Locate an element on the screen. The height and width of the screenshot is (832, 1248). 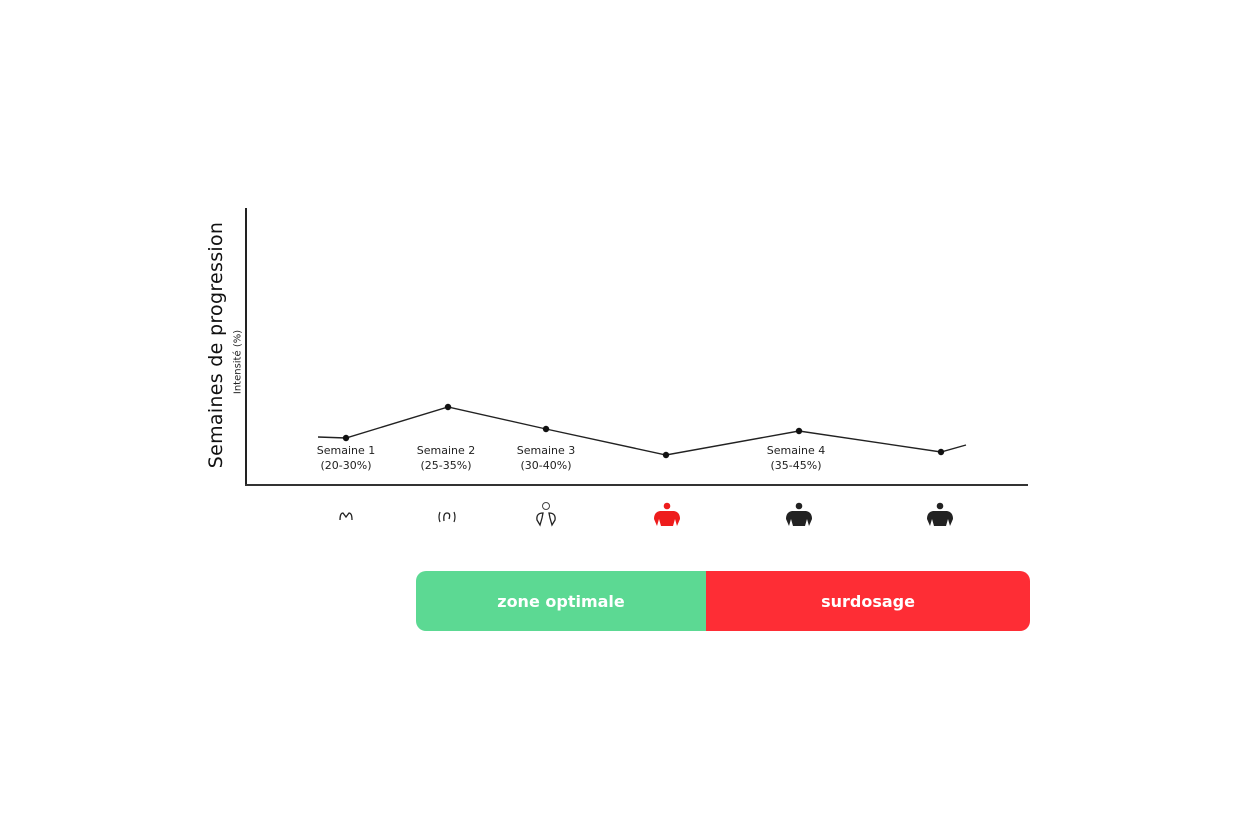
zone-optimal: zone optimale is located at coordinates (561, 601).